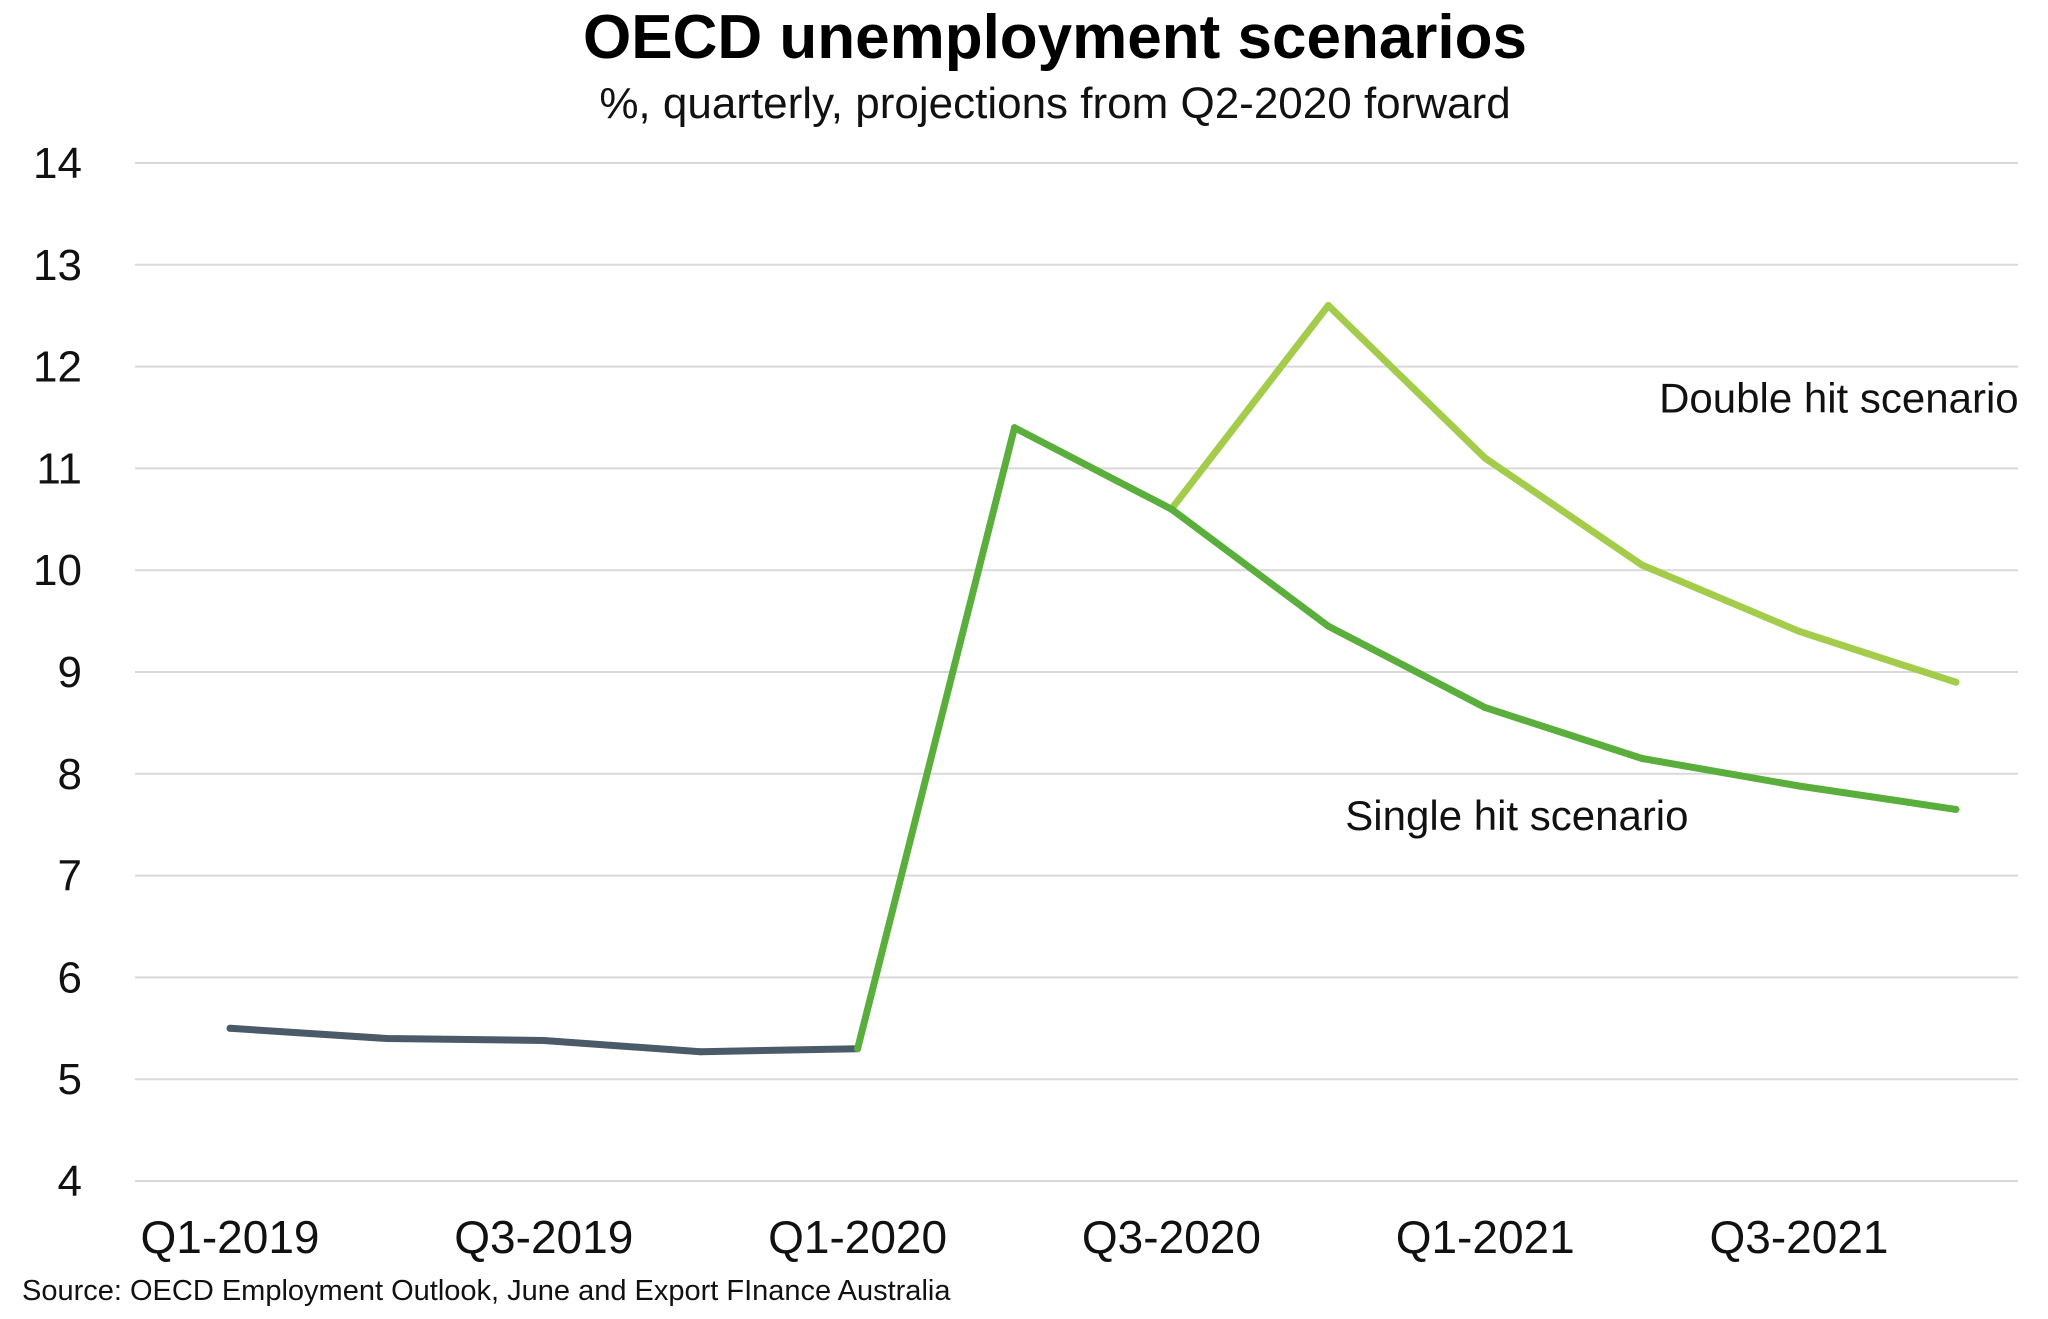 This screenshot has height=1319, width=2048. Describe the element at coordinates (57, 163) in the screenshot. I see `y-tick-label: 14` at that location.